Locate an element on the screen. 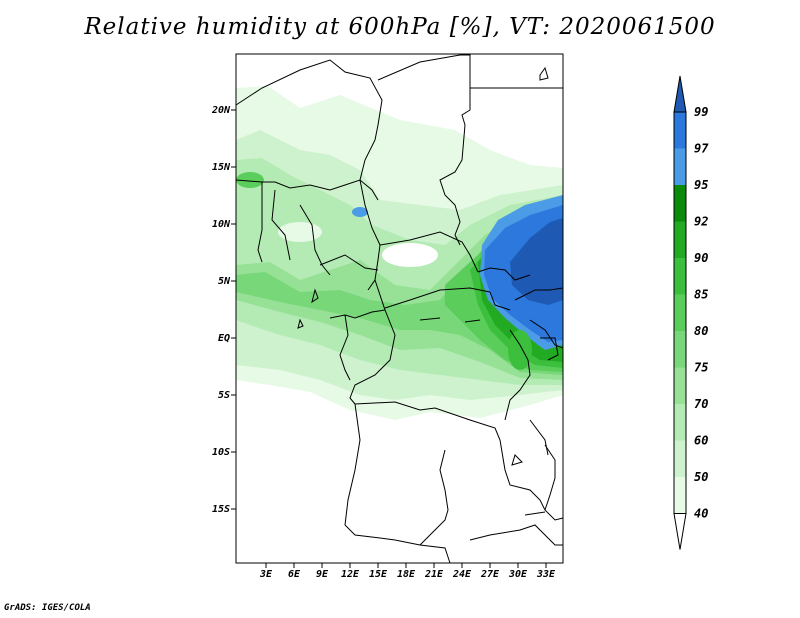 This screenshot has height=618, width=800. lon-tick-label: 30E is located at coordinates (518, 574).